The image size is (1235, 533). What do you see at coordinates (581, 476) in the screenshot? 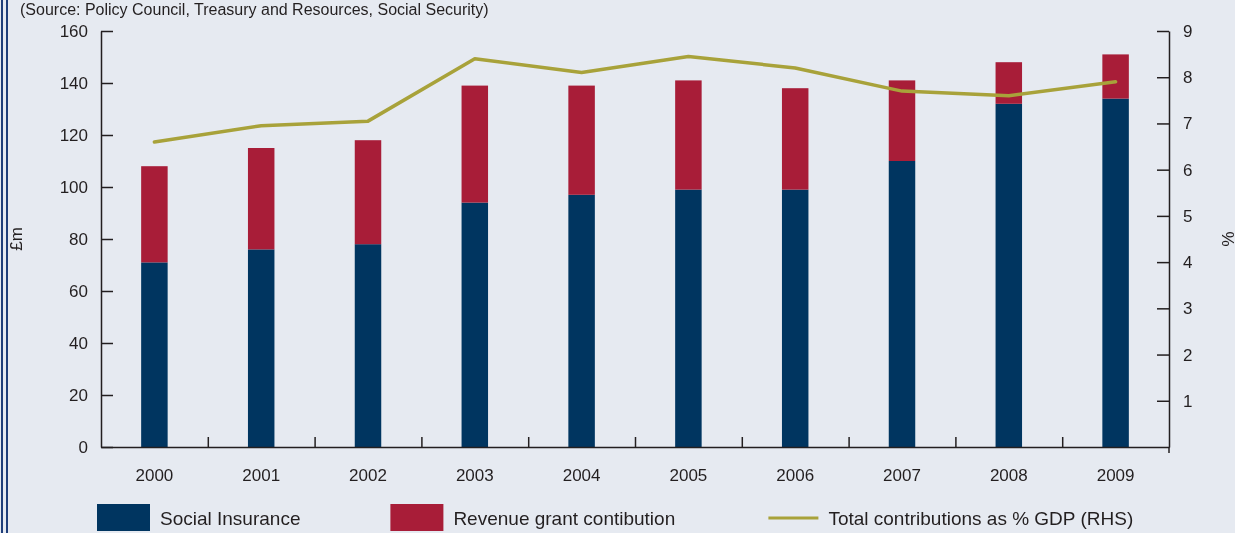
I see `x-tick-label: 2004` at bounding box center [581, 476].